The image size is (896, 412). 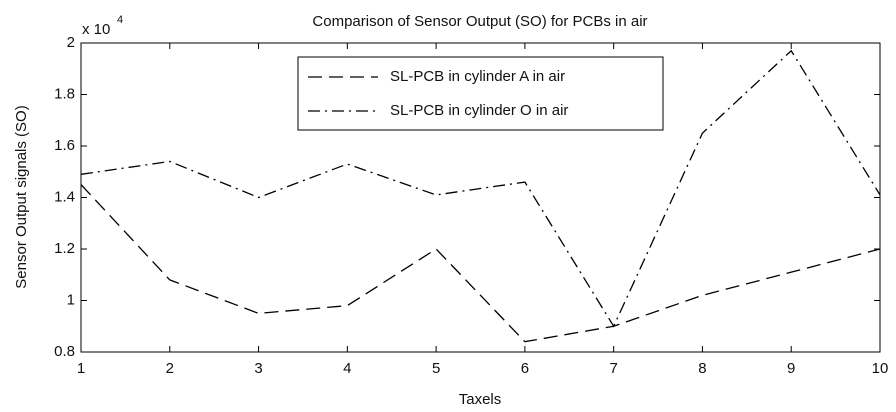 What do you see at coordinates (64, 248) in the screenshot?
I see `y-tick-label: 1.2` at bounding box center [64, 248].